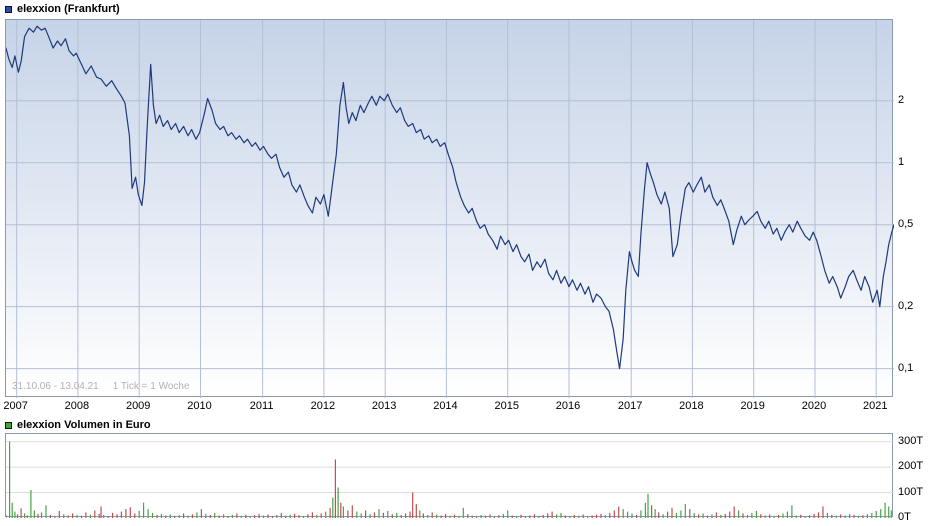 The width and height of the screenshot is (940, 526). Describe the element at coordinates (911, 466) in the screenshot. I see `volume-y-tick-label: 200T` at that location.